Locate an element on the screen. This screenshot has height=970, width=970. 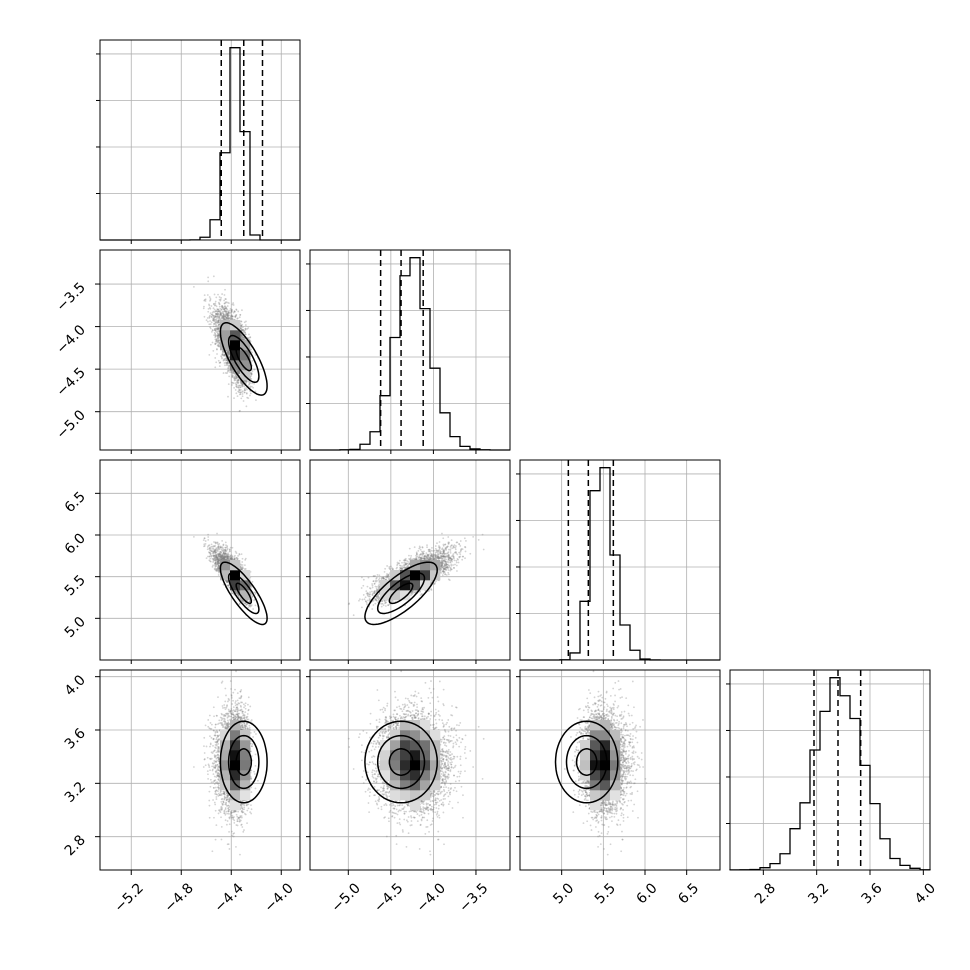
y-tick-label: 6.5 is located at coordinates (75, 502).